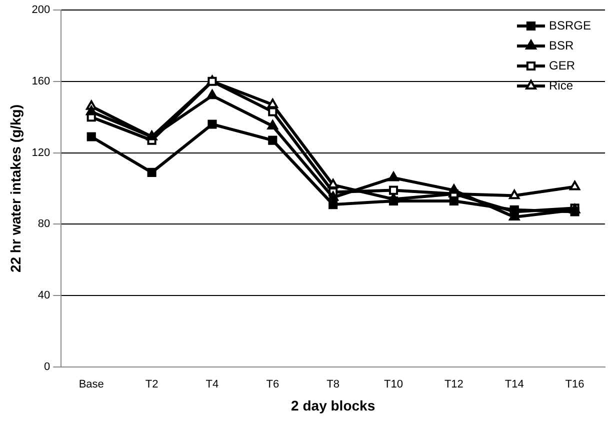  I want to click on y-tick-label: 120, so click(41, 152).